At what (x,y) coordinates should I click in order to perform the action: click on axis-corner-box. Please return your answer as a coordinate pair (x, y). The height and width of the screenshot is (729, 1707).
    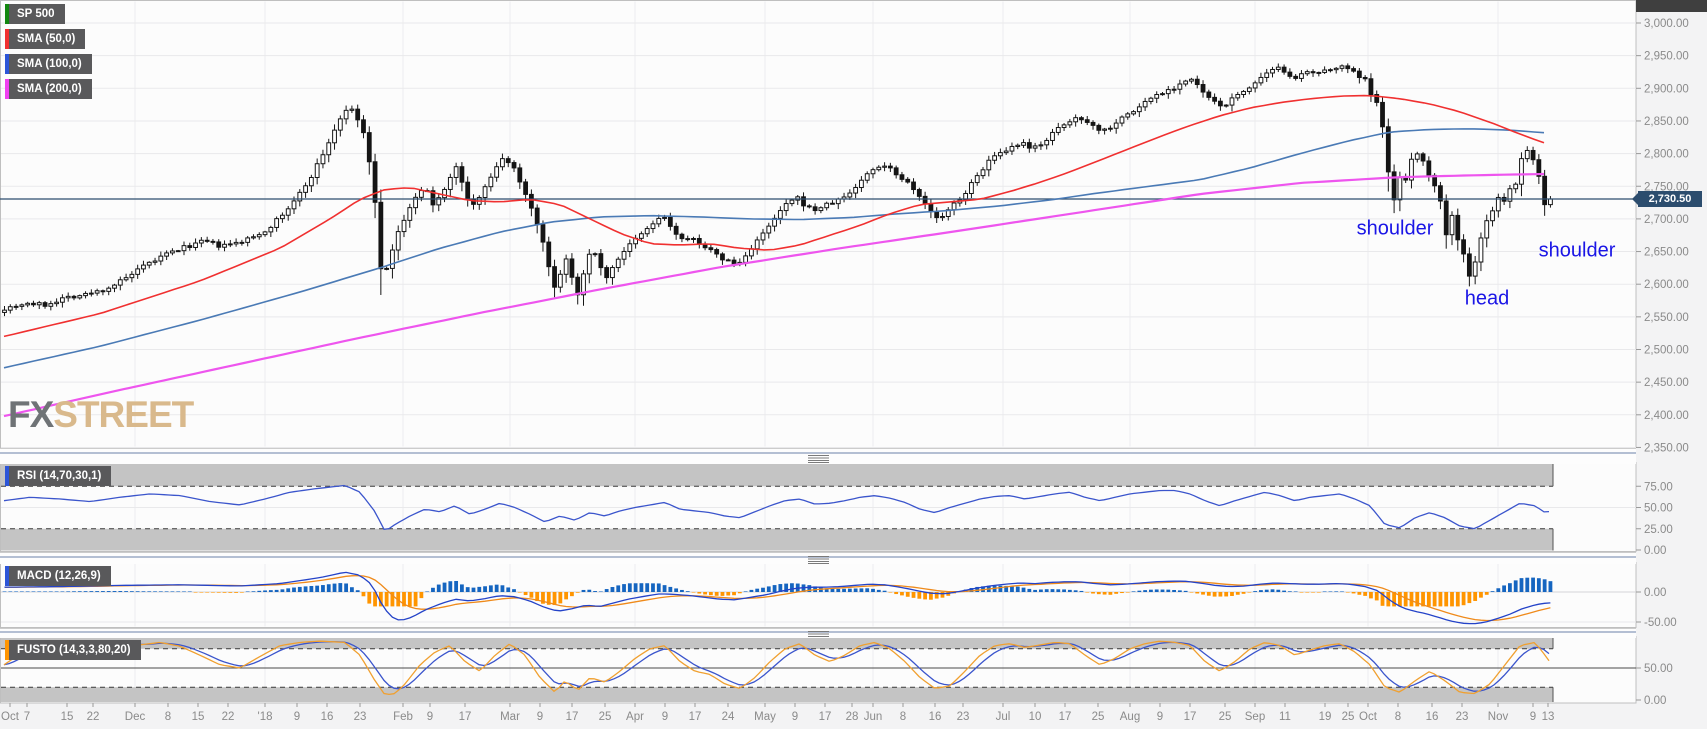
    Looking at the image, I should click on (1671, 6).